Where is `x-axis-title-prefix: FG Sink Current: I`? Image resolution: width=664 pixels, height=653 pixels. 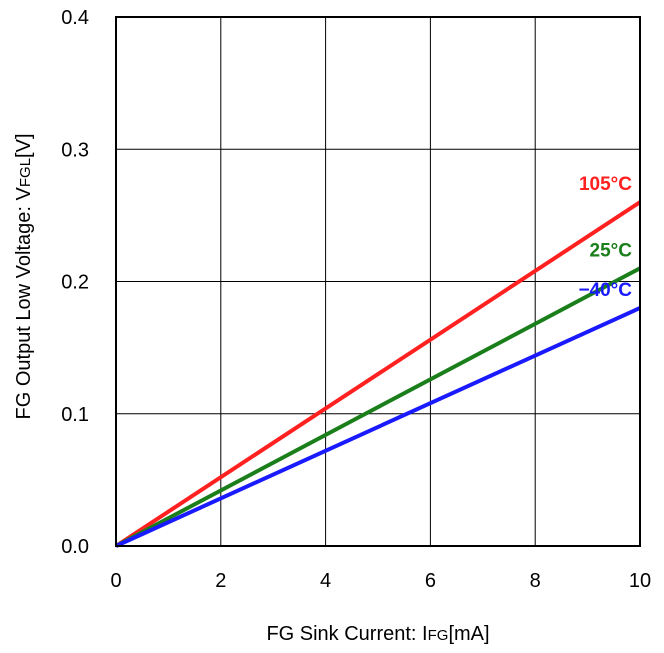 x-axis-title-prefix: FG Sink Current: I is located at coordinates (346, 634).